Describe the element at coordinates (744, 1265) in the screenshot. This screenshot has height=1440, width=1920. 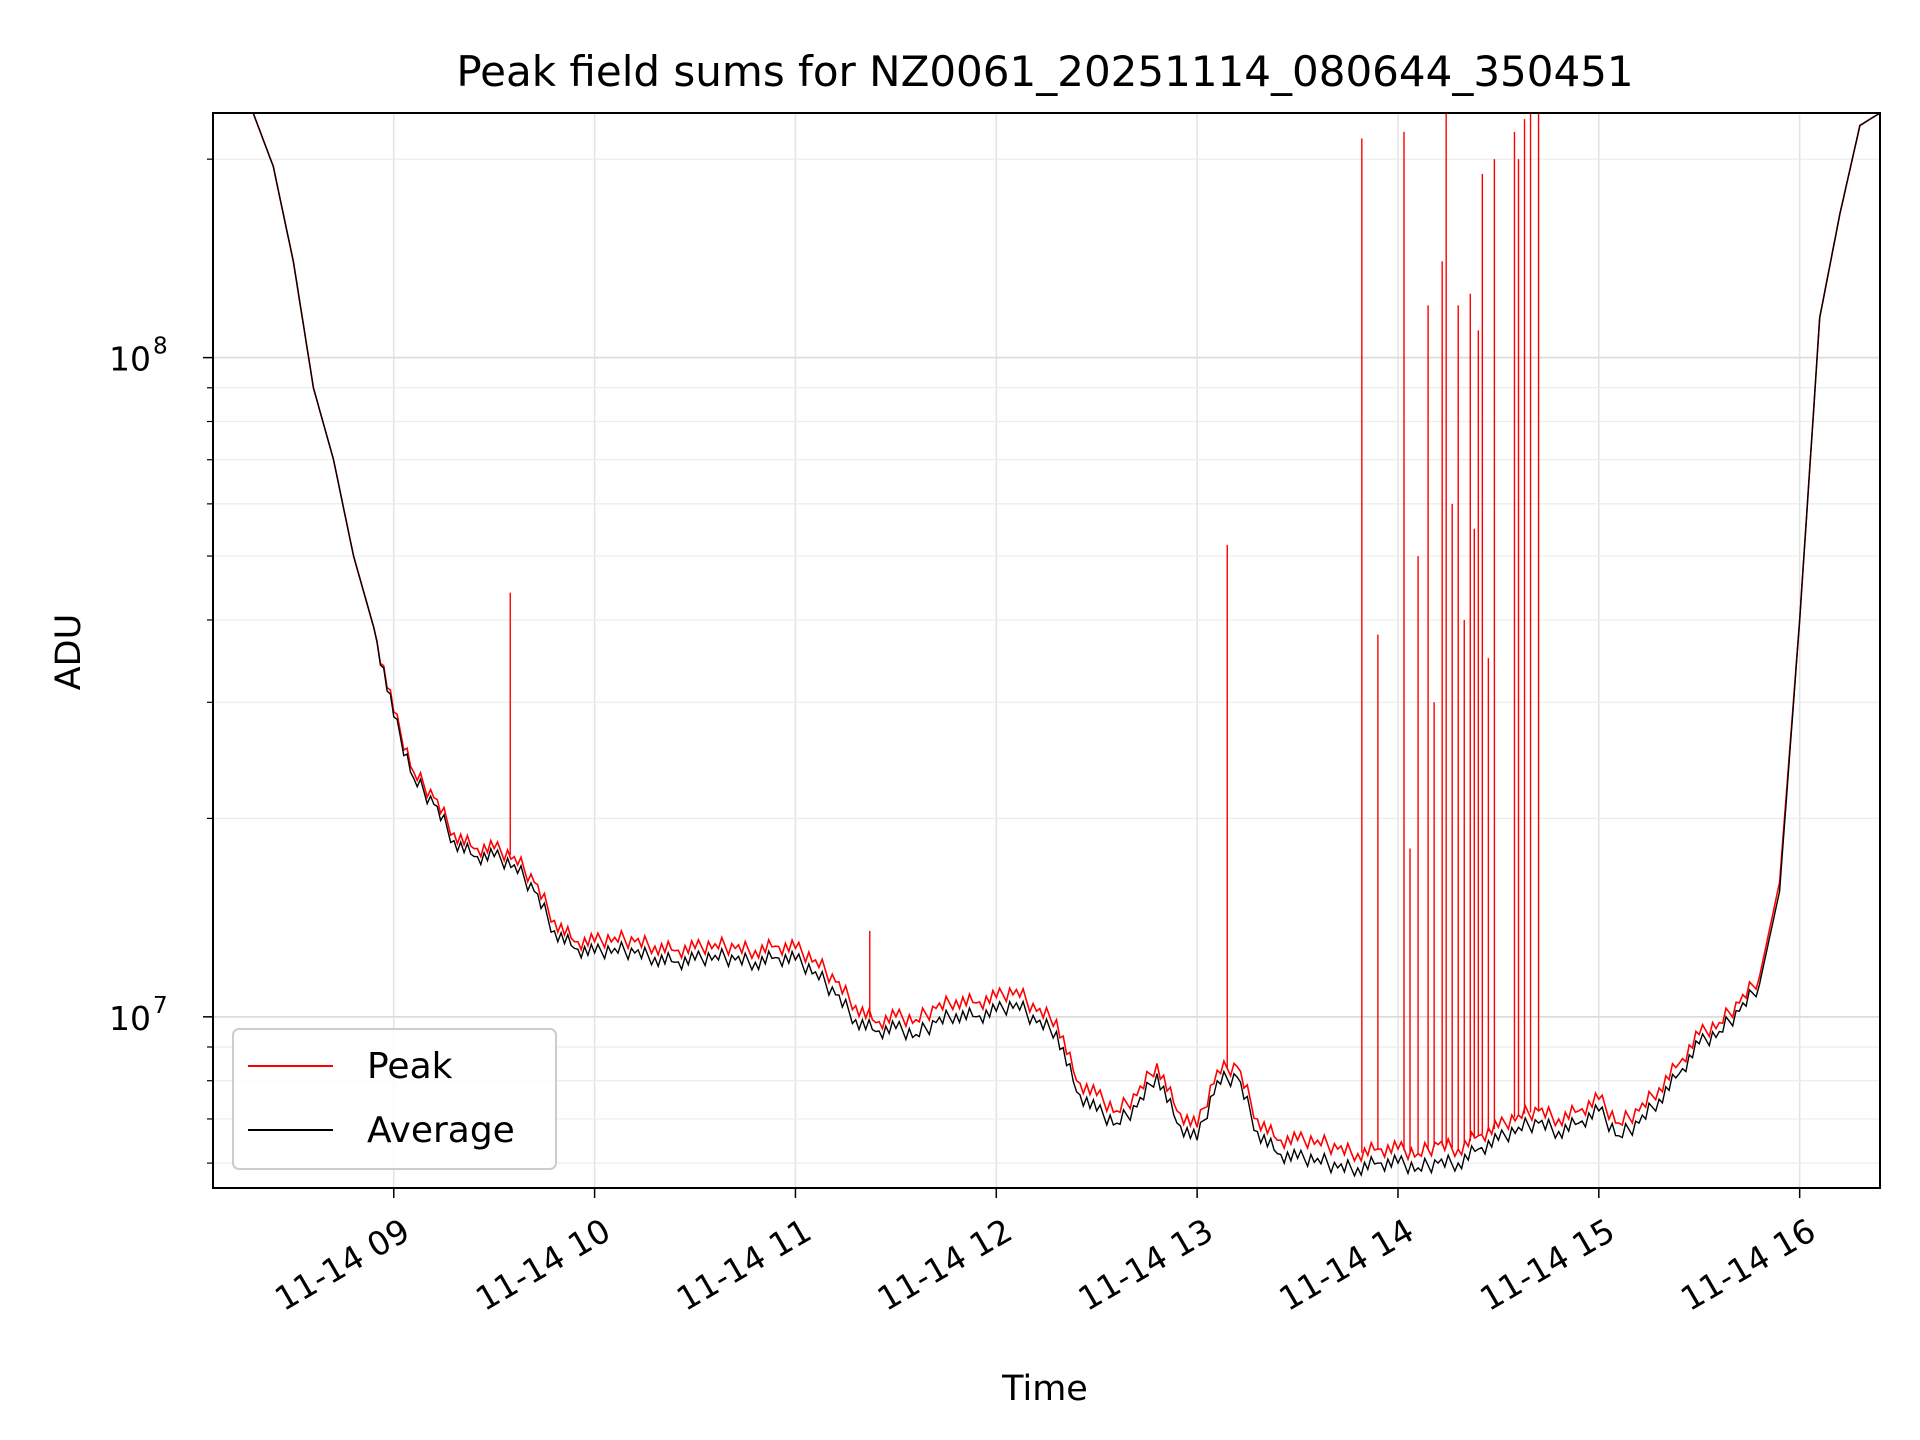
I see `x-tick-label-2: 11-14 11` at that location.